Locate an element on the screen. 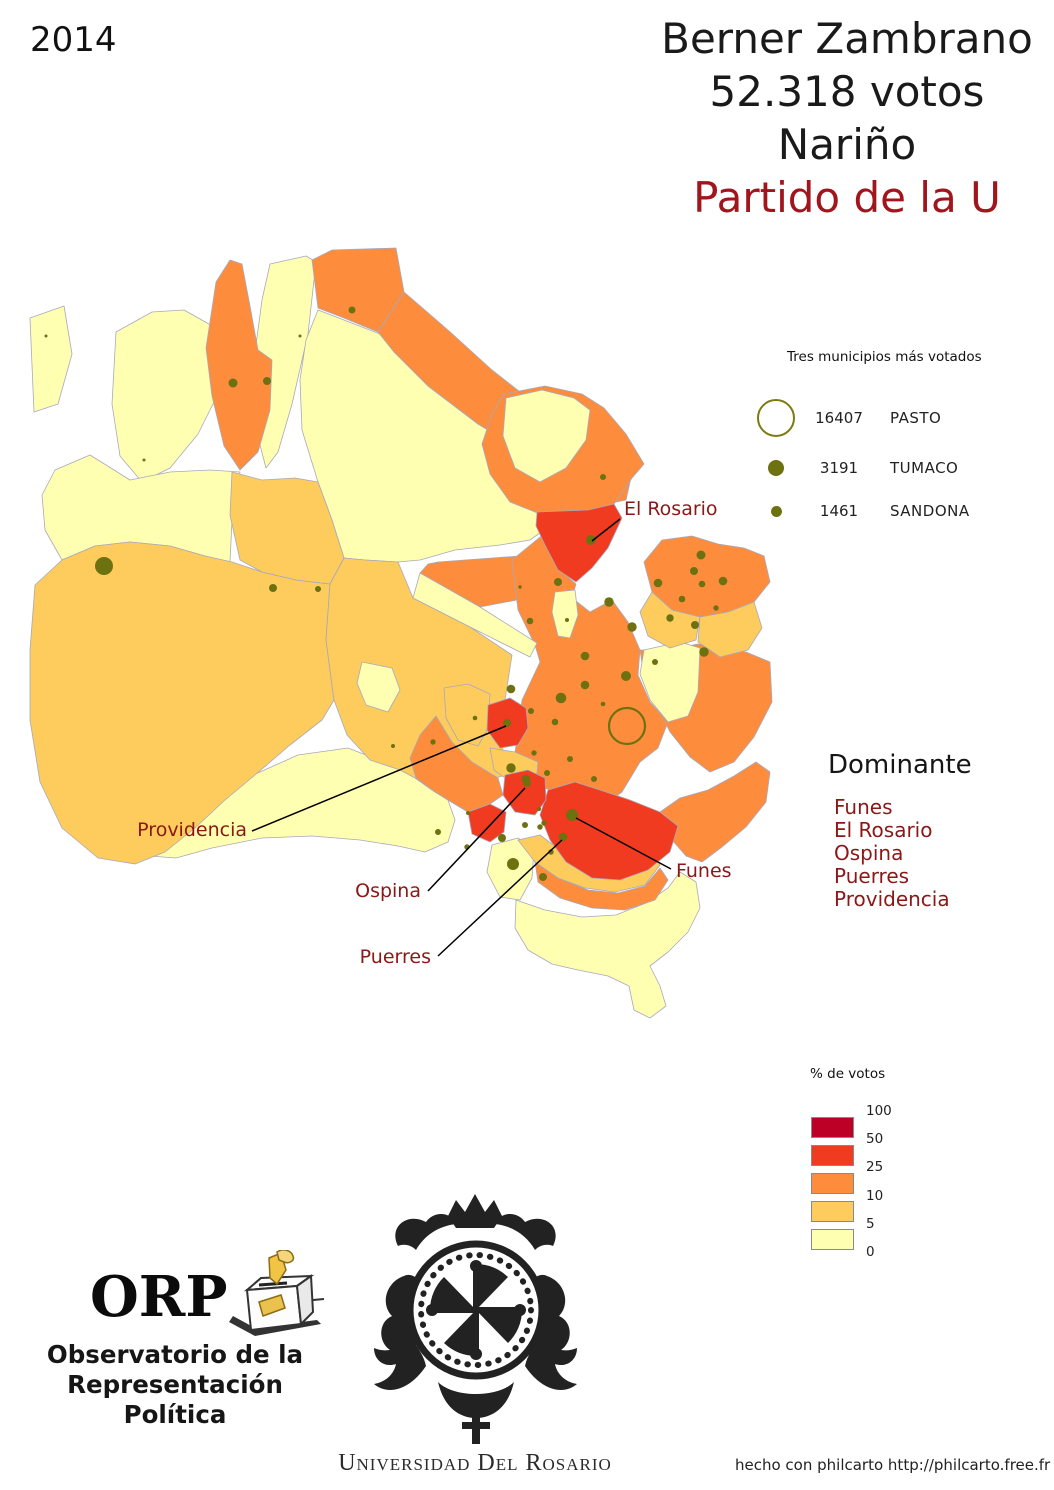 The height and width of the screenshot is (1490, 1054). map-label: Ospina is located at coordinates (388, 891).